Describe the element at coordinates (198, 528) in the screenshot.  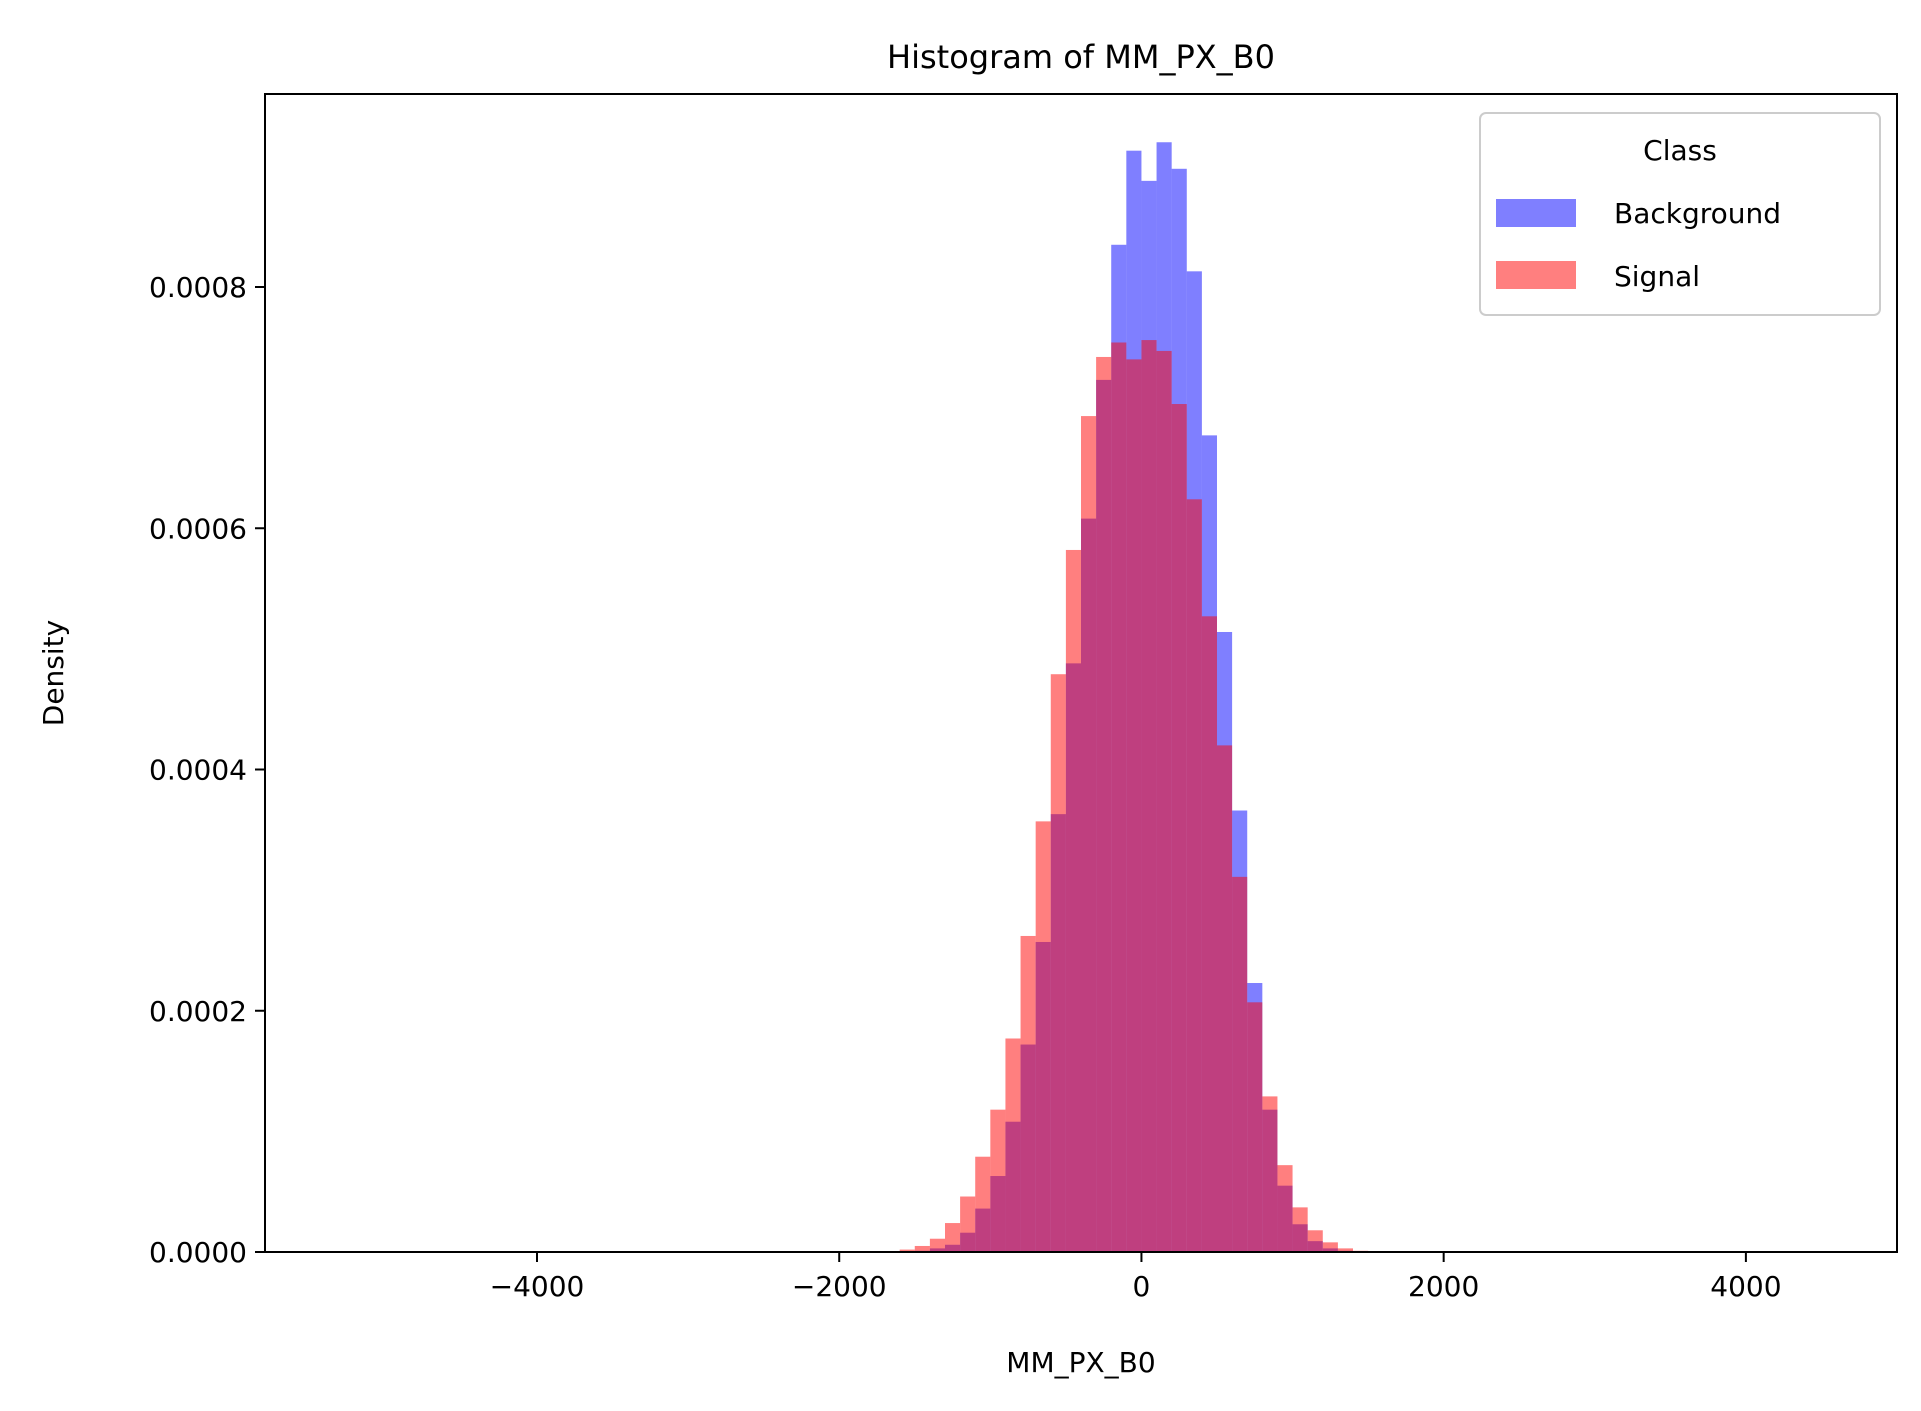
I see `y-tick-label: 0.0006` at that location.